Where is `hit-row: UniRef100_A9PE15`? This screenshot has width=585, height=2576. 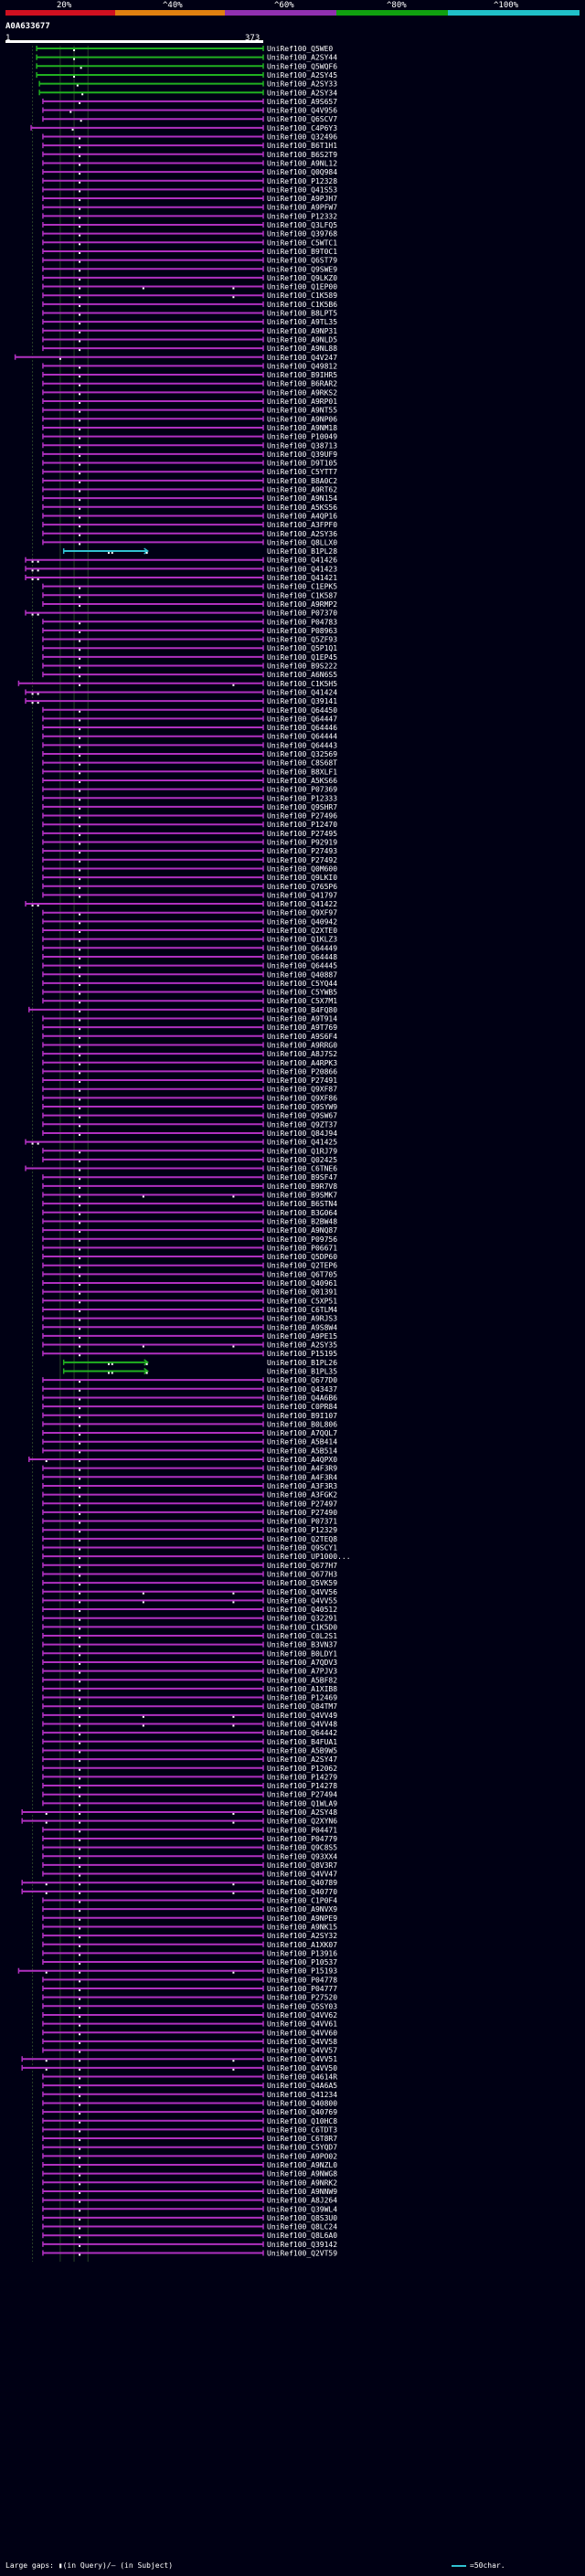 hit-row: UniRef100_A9PE15 is located at coordinates (190, 1336).